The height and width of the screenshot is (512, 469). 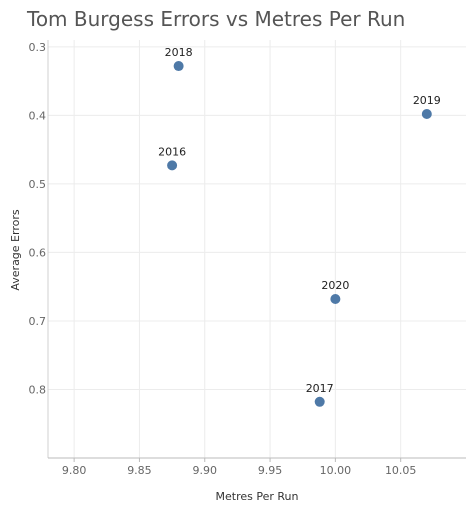 I want to click on x-tick-labels: 9.80 9.85 9.90 9.95 10.00 10.05, so click(x=239, y=470).